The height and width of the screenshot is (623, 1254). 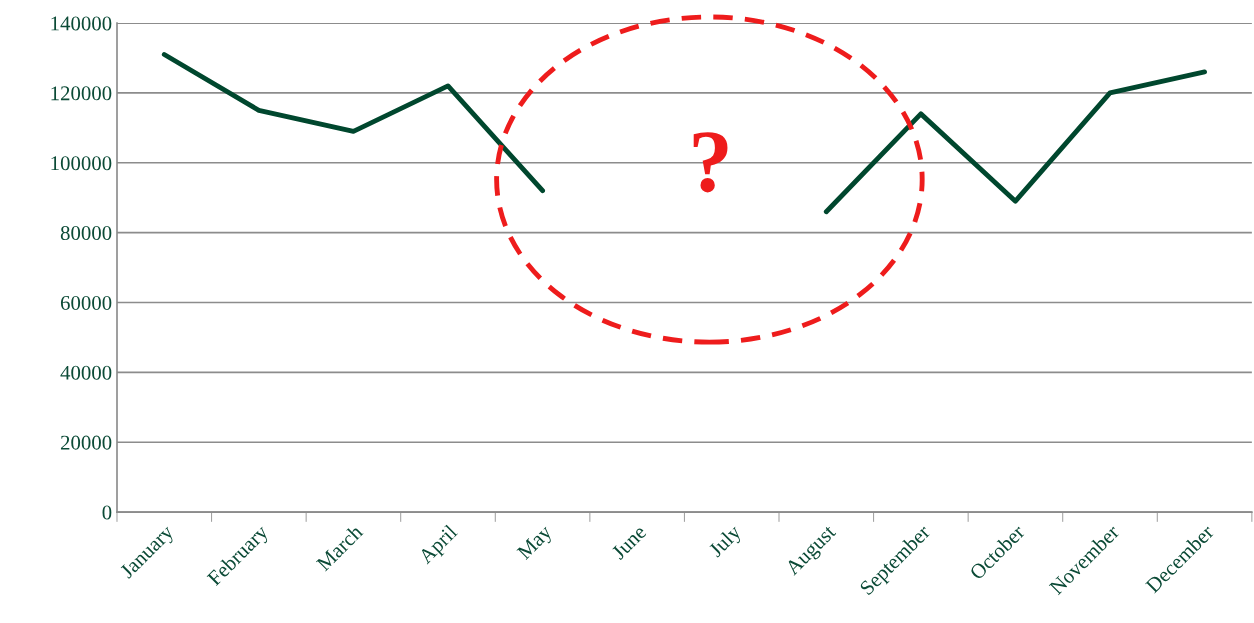 I want to click on y-tick-label: 20000, so click(x=86, y=442).